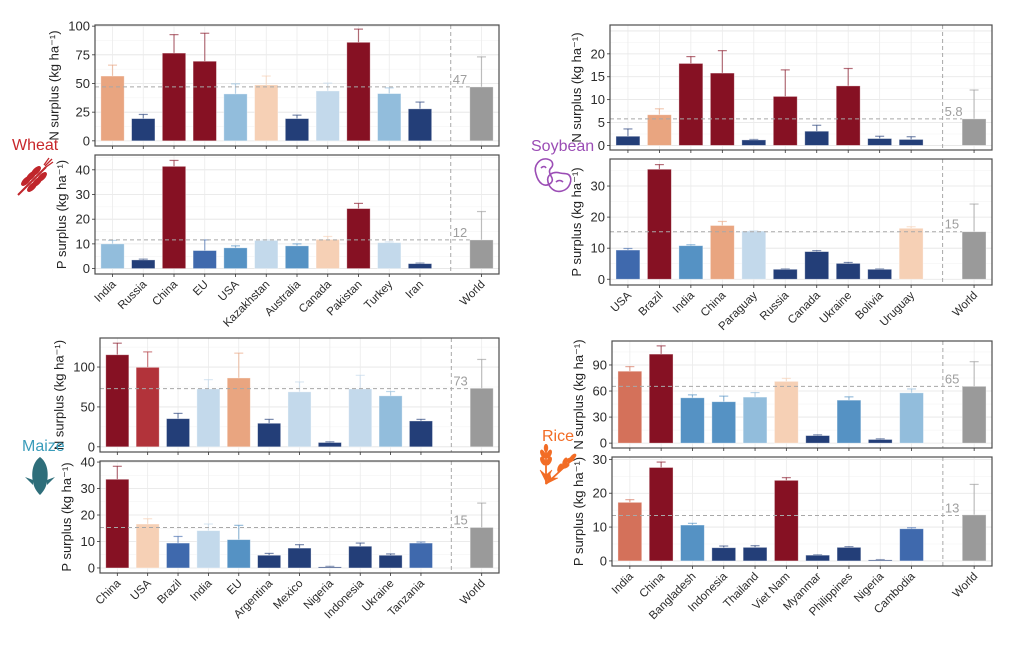 Image resolution: width=1024 pixels, height=646 pixels. What do you see at coordinates (421, 419) in the screenshot?
I see `error-bar-tanzania` at bounding box center [421, 419].